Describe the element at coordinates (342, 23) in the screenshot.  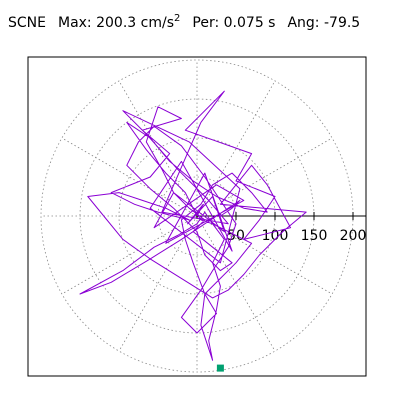
I see `angle-value: -79.5` at that location.